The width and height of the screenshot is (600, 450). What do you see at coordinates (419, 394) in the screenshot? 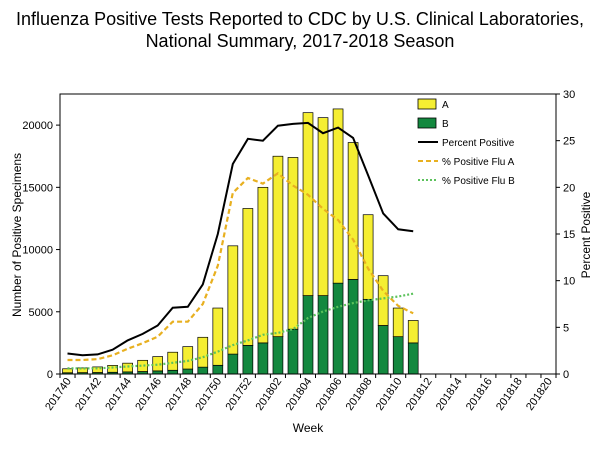
I see `x-tick-label: 201812` at bounding box center [419, 394].